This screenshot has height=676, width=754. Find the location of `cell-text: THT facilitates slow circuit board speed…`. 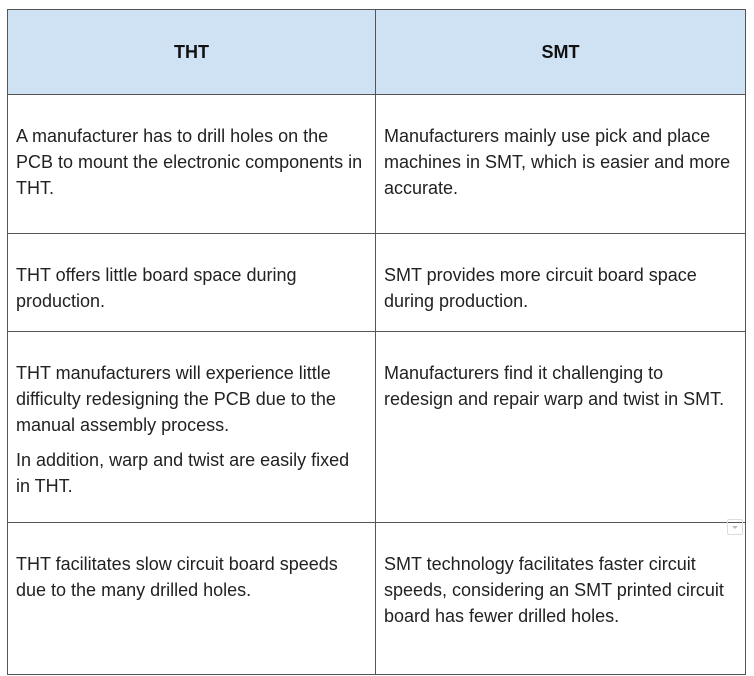

cell-text: THT facilitates slow circuit board speed… is located at coordinates (177, 577).